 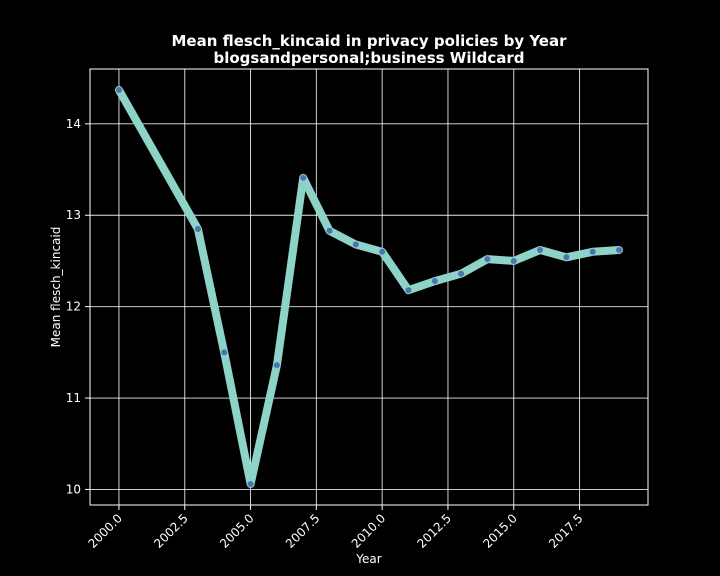 What do you see at coordinates (368, 58) in the screenshot?
I see `chart-title-line-2: blogsandpersonal;business Wildcard` at bounding box center [368, 58].